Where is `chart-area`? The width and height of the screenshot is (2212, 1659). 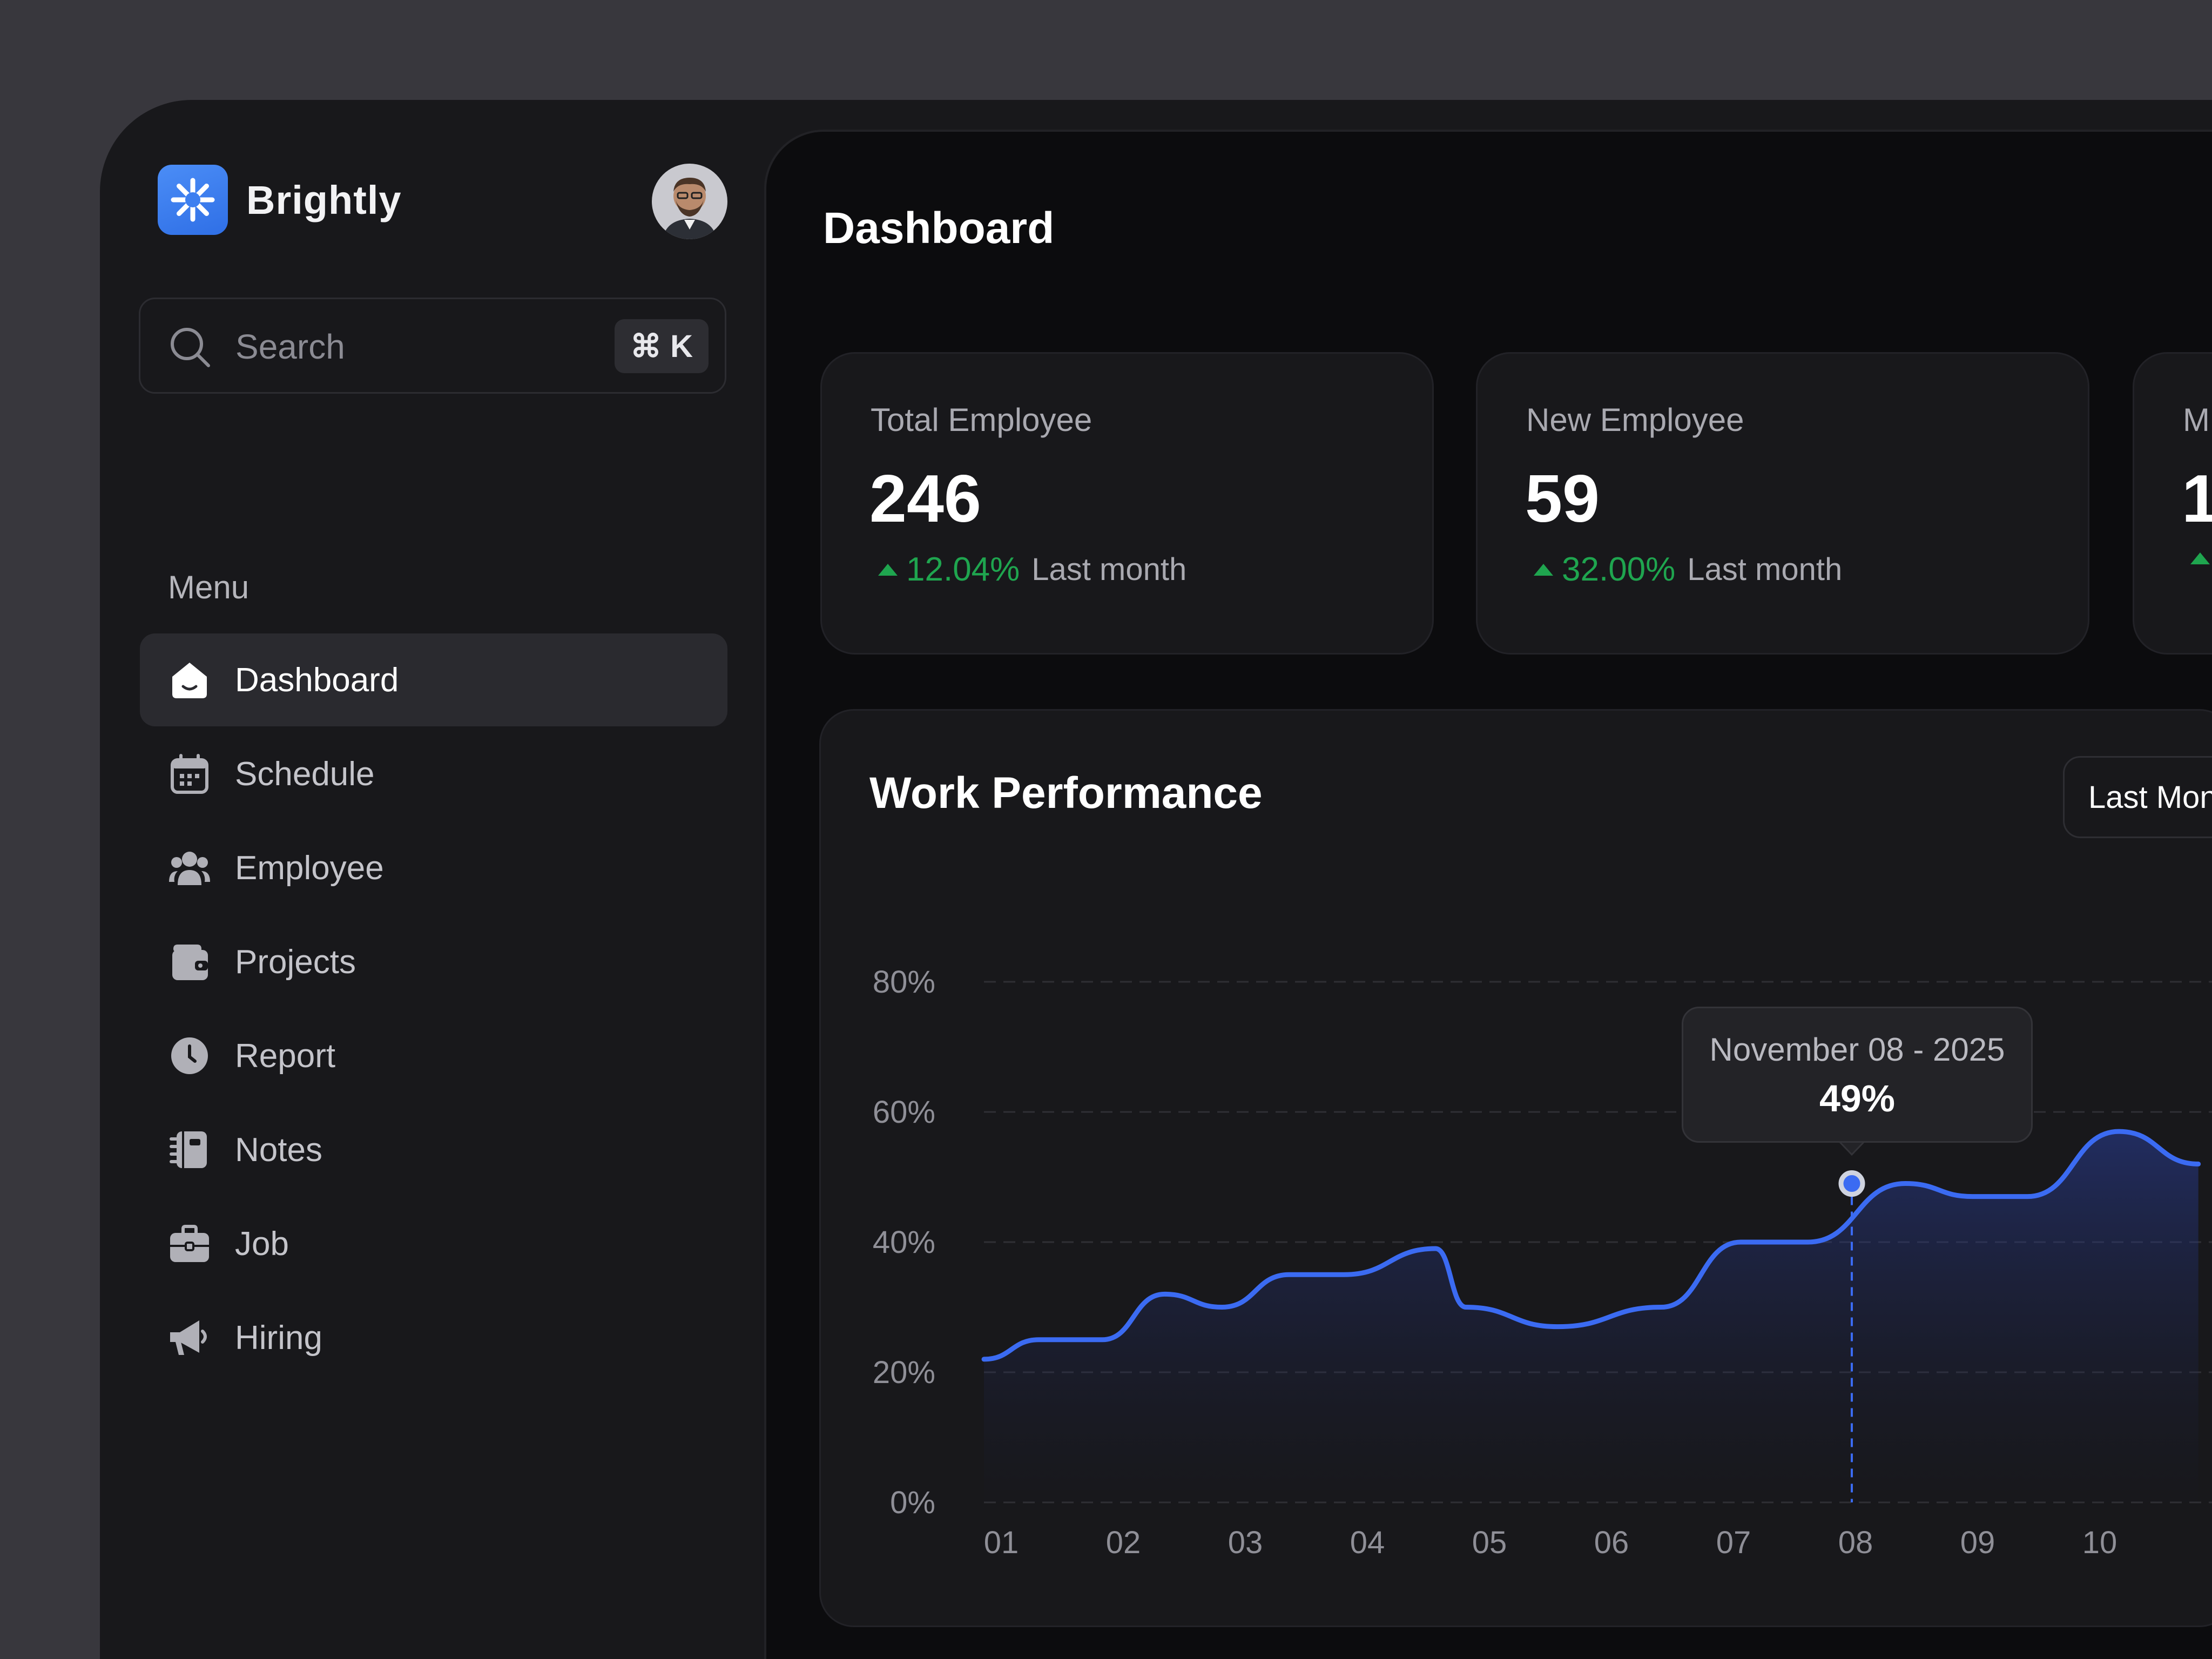
chart-area is located at coordinates (1591, 1316).